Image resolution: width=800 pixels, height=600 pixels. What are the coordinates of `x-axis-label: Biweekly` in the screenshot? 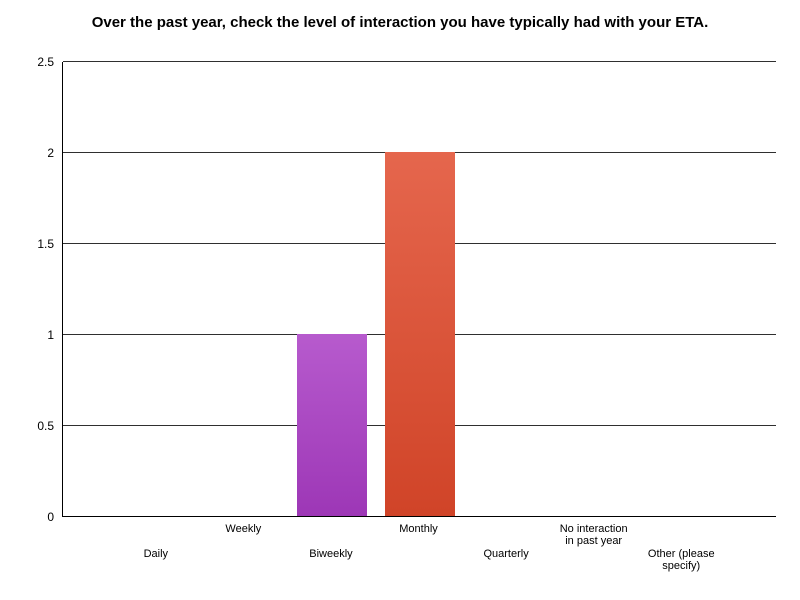 It's located at (331, 554).